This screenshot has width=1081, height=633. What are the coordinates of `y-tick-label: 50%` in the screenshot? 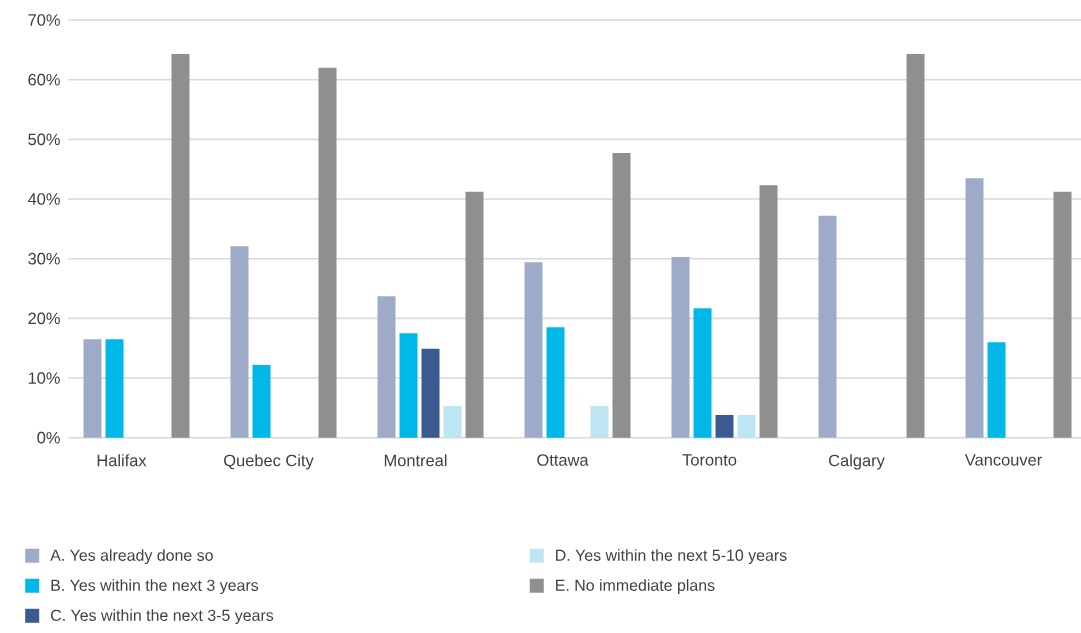 It's located at (44, 139).